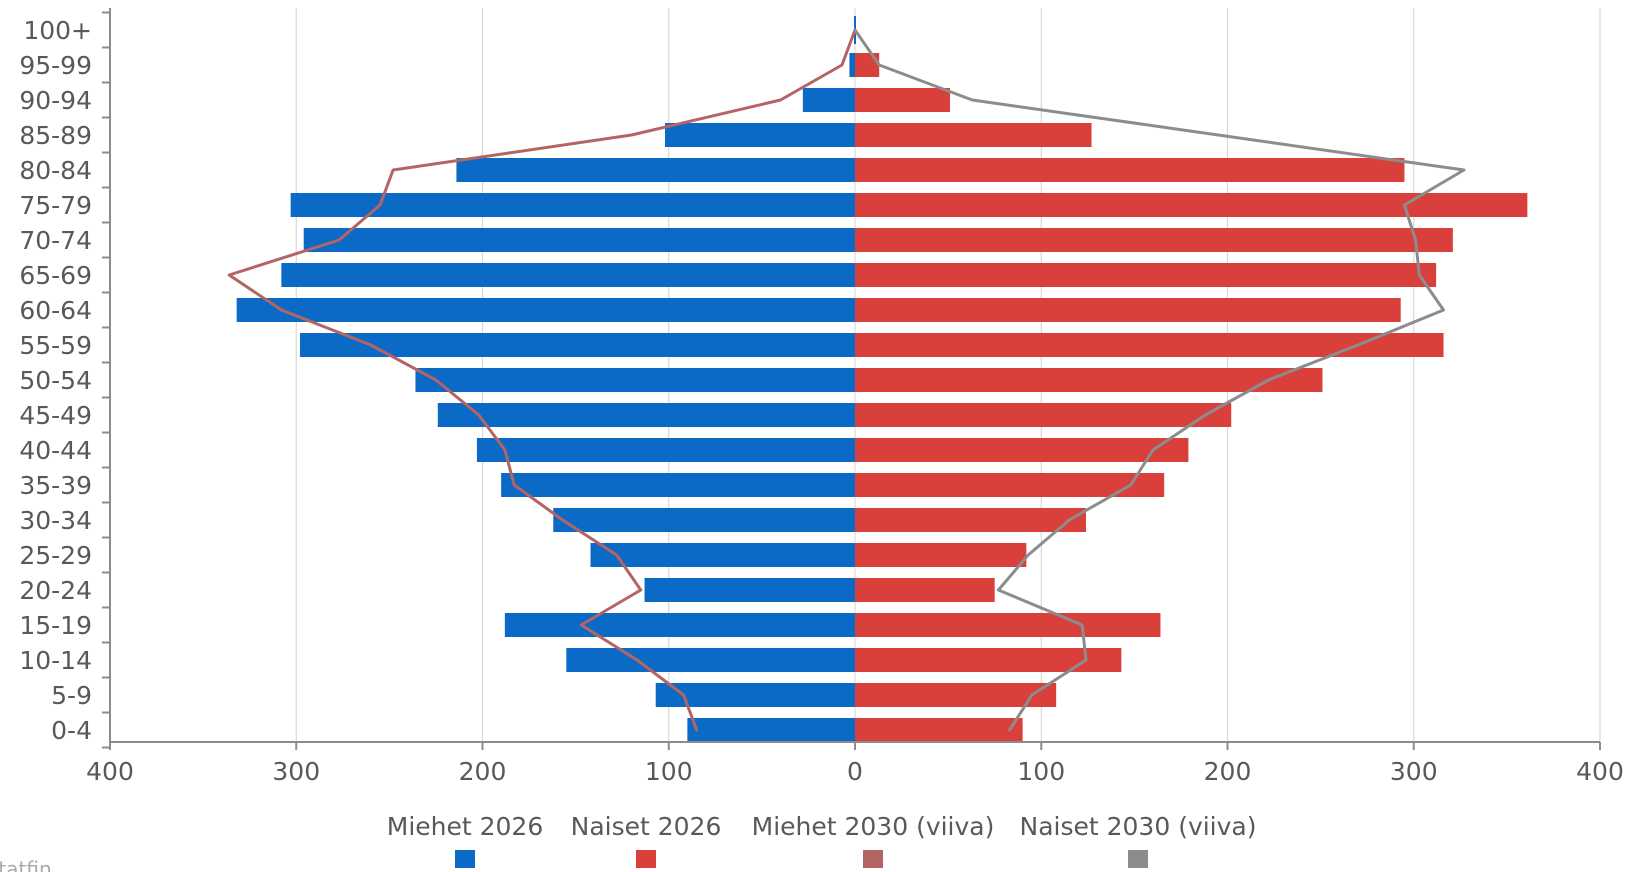 The image size is (1632, 872). Describe the element at coordinates (55, 625) in the screenshot. I see `y-tick-label-15-19: 15-19` at that location.